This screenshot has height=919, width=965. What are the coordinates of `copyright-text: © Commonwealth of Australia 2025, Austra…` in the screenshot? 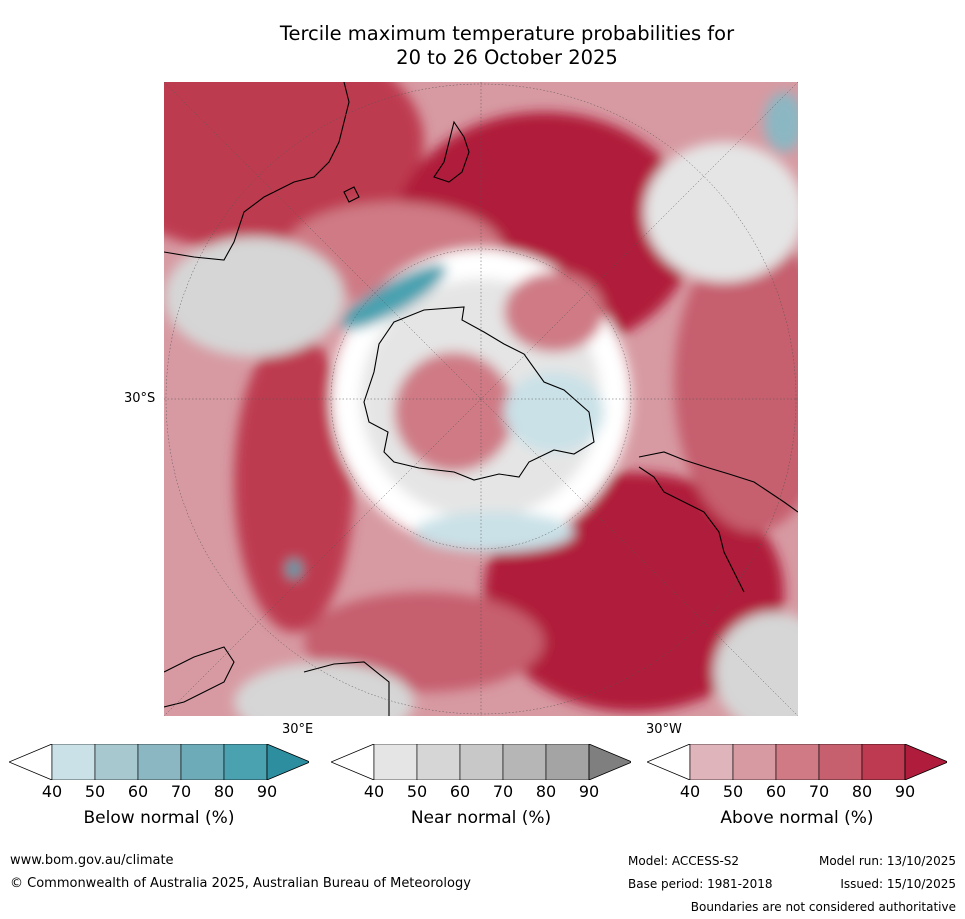 It's located at (240, 883).